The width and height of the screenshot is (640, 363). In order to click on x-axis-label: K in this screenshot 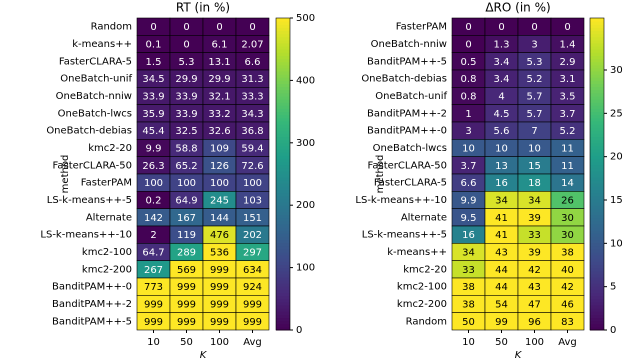, I will do `click(519, 355)`.